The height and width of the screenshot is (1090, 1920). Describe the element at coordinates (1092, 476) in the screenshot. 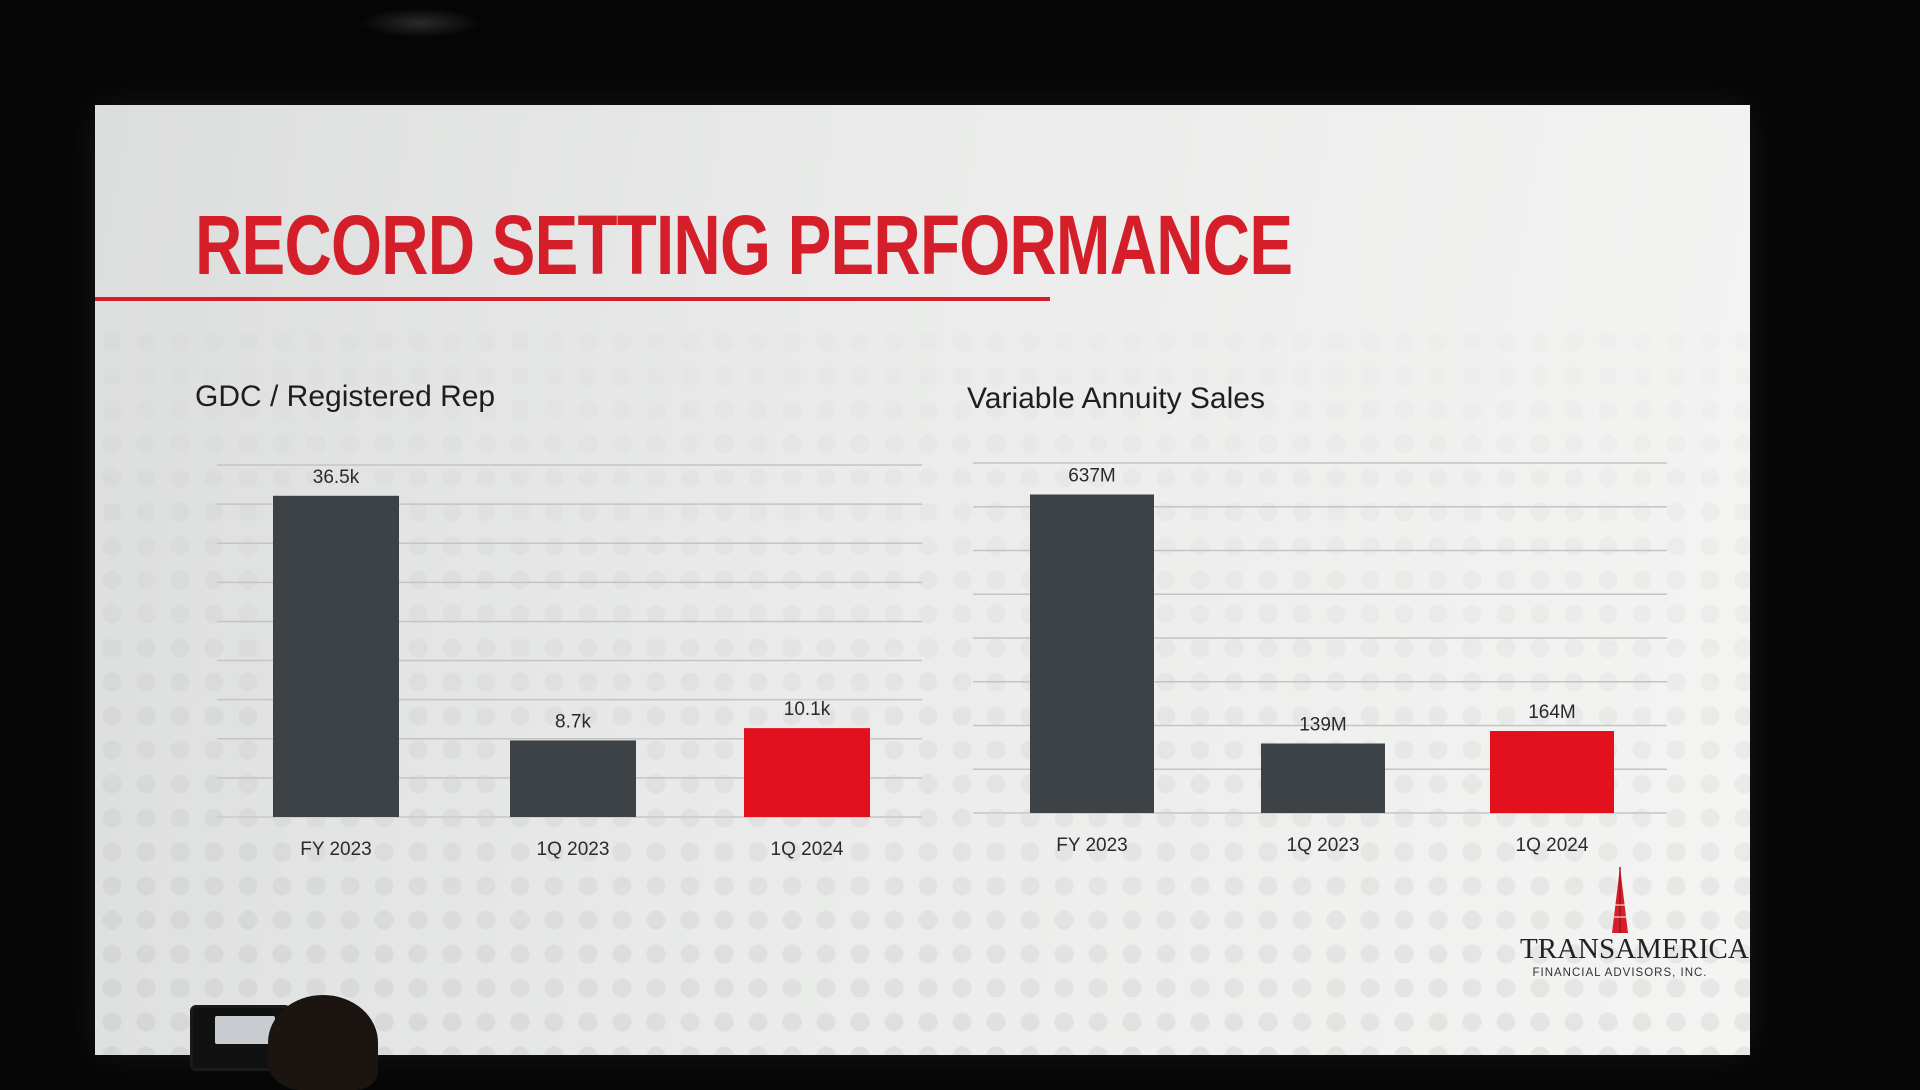

I see `data-label: 637M` at that location.